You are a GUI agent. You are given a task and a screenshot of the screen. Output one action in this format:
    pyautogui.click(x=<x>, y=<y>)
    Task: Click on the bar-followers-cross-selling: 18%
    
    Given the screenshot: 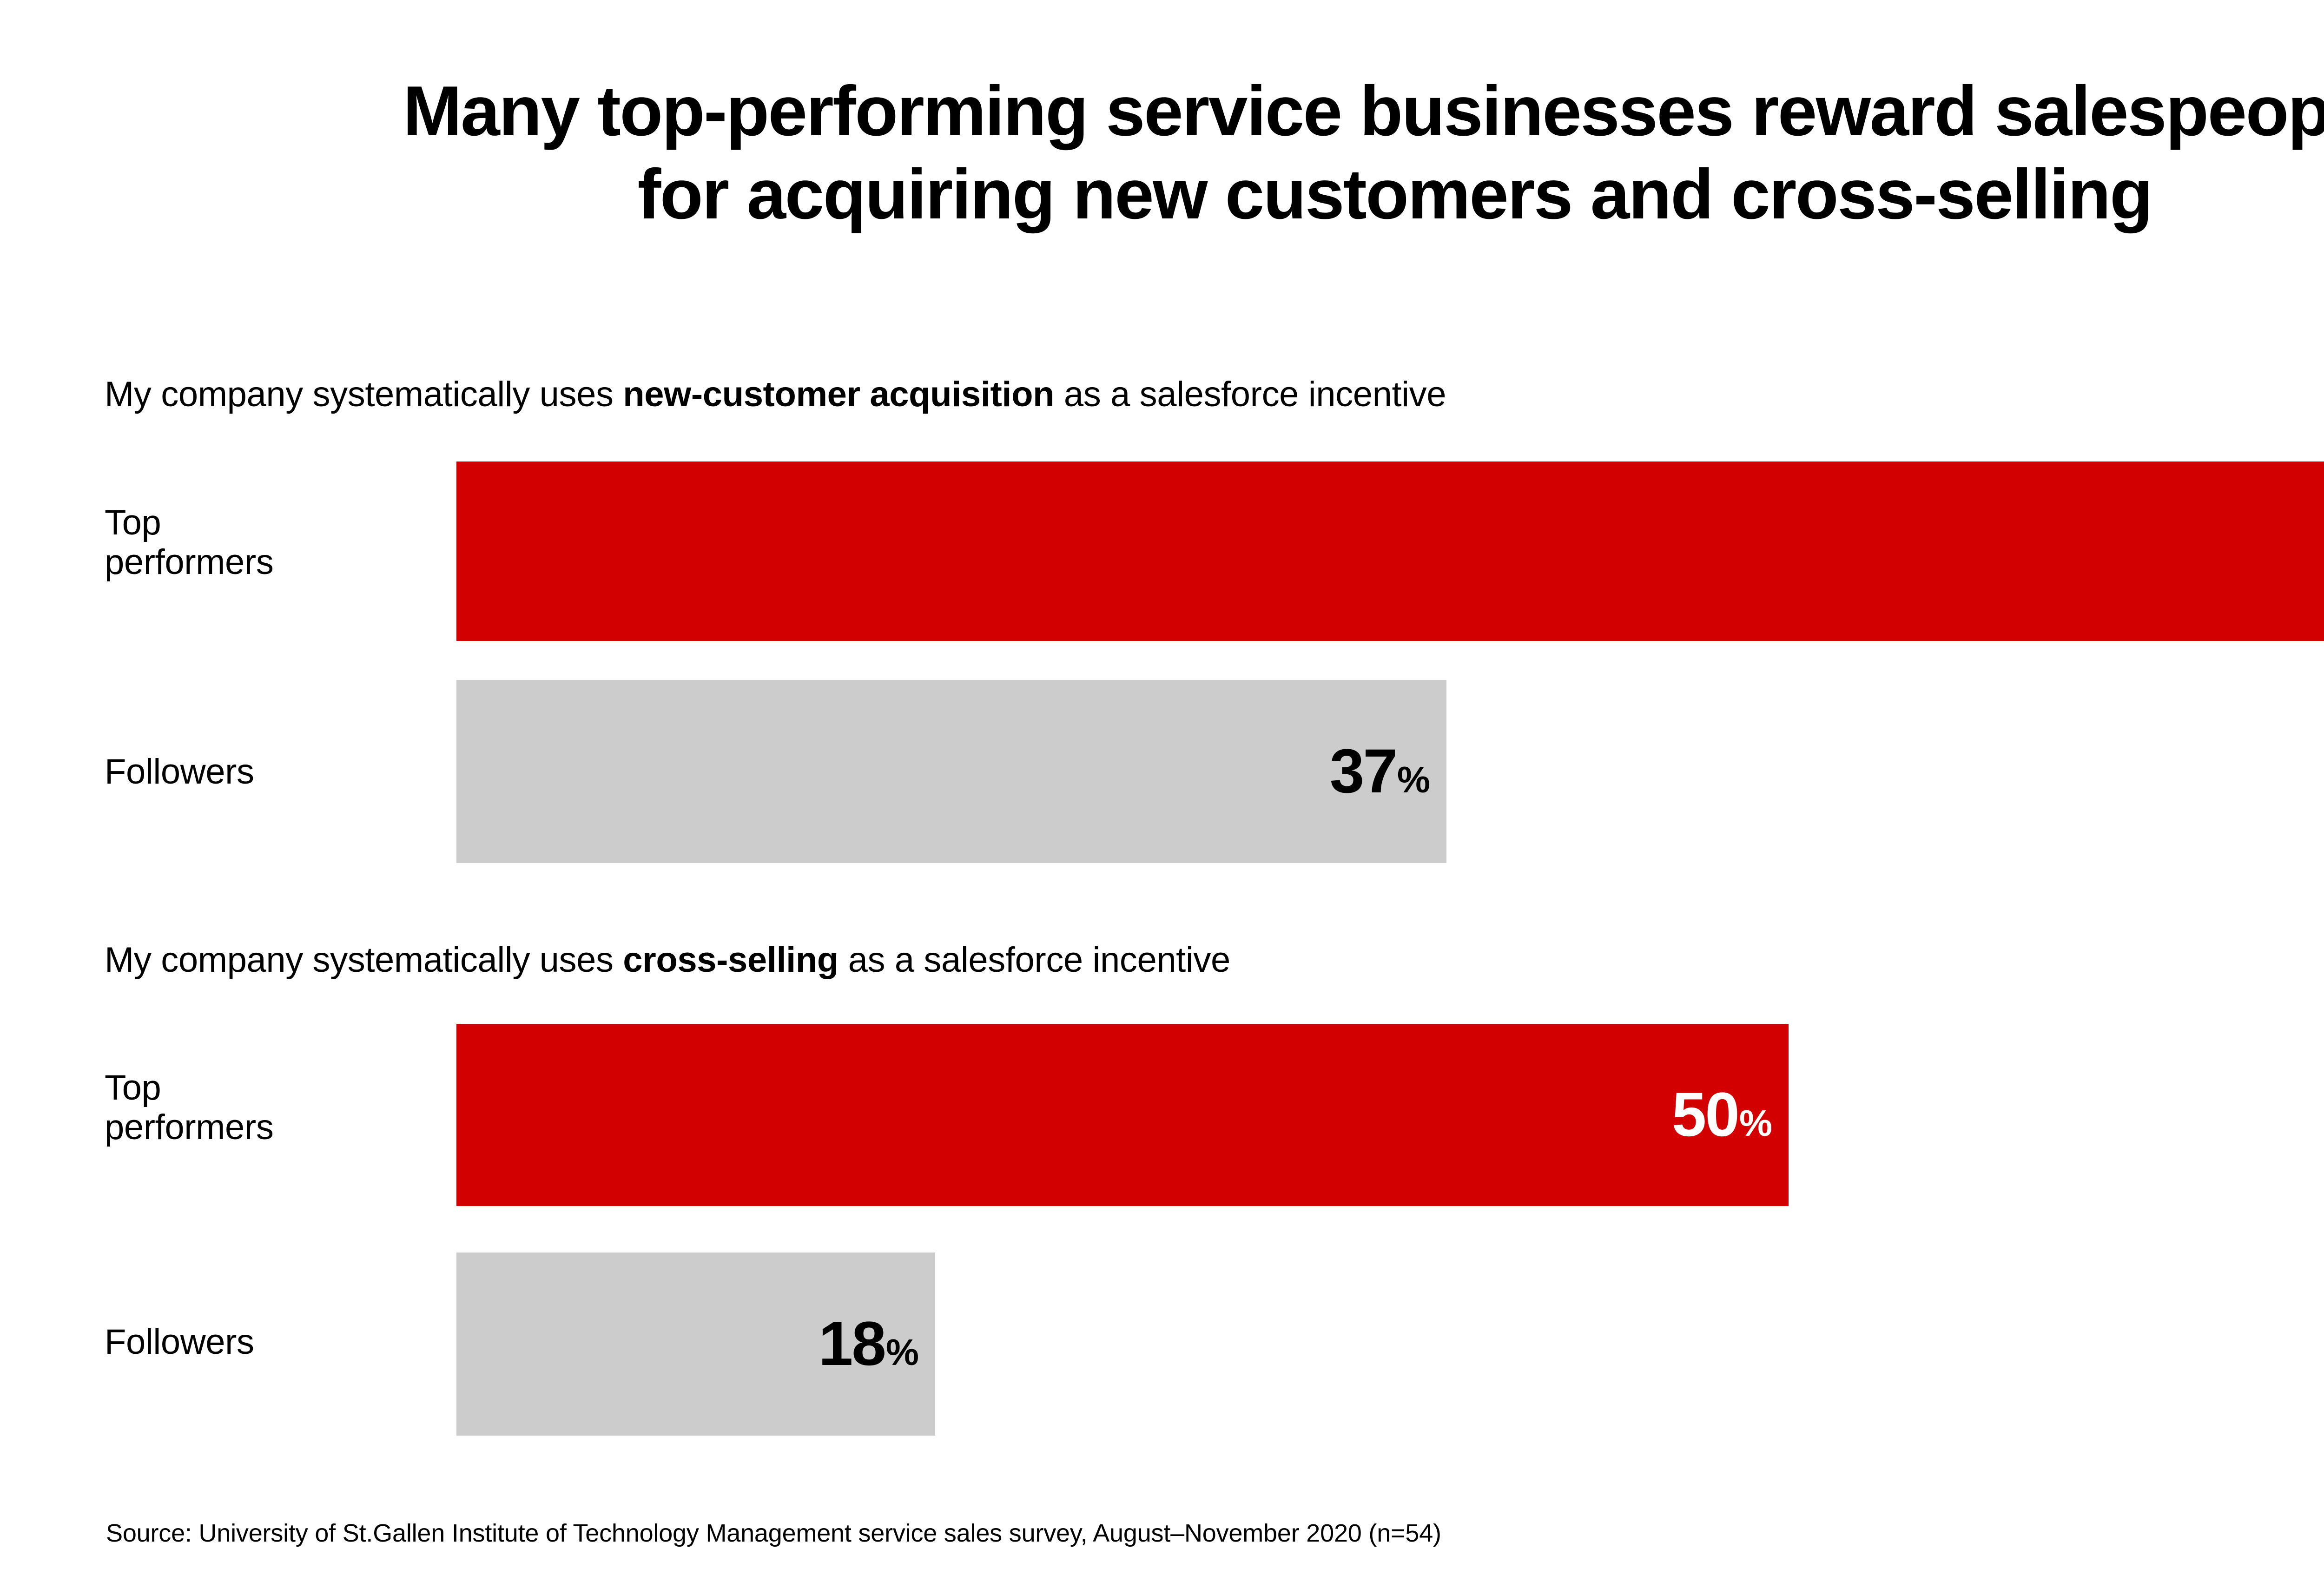 What is the action you would take?
    pyautogui.click(x=695, y=1344)
    